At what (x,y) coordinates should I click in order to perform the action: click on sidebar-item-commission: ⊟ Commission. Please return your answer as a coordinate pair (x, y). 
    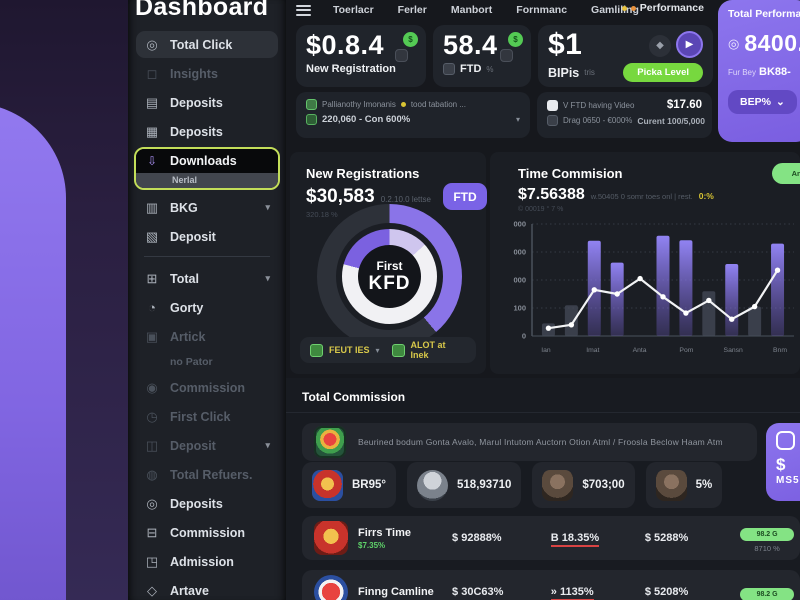
    Looking at the image, I should click on (207, 532).